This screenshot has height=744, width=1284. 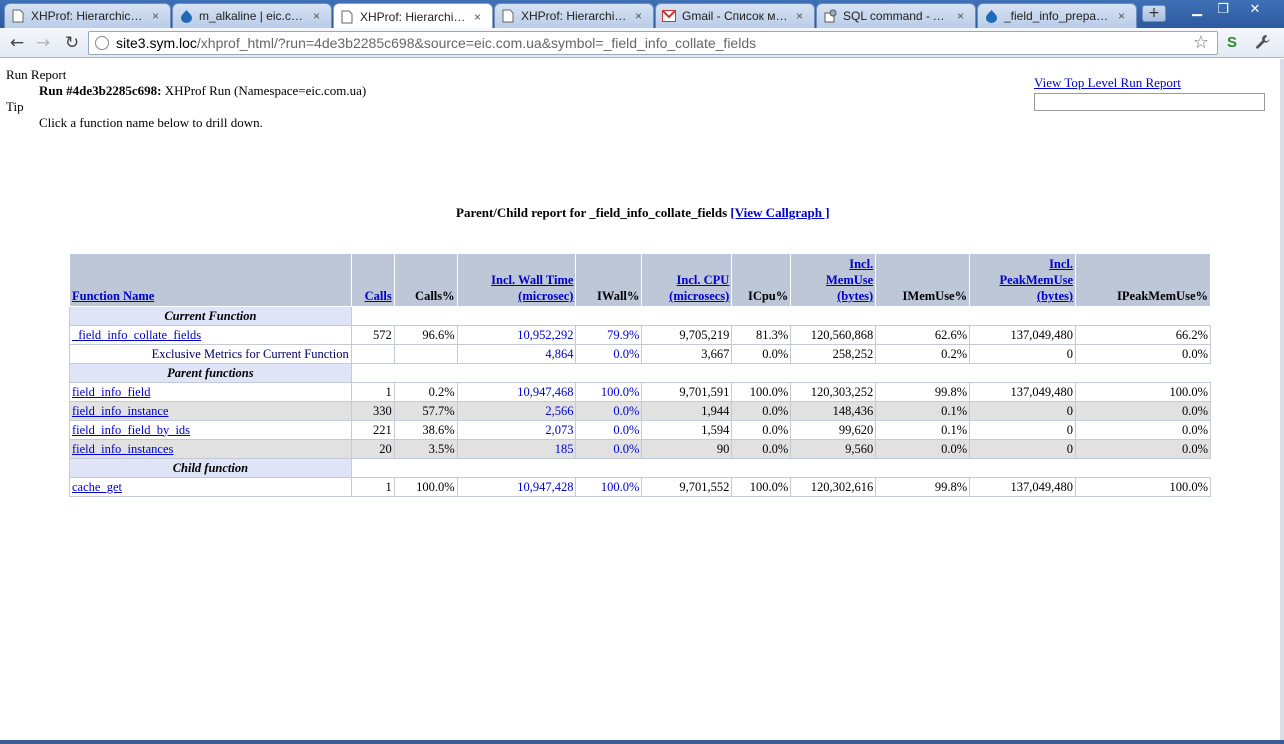 What do you see at coordinates (210, 449) in the screenshot?
I see `function-name-cell: field_info_instances` at bounding box center [210, 449].